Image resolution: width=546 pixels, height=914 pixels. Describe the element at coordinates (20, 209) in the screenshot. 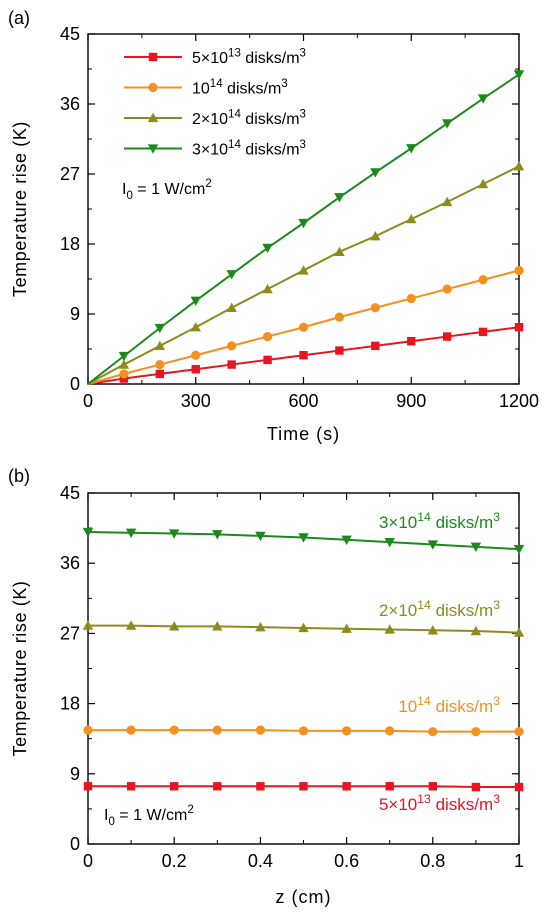

I see `y-axis-label: Temperature rise (K)` at that location.